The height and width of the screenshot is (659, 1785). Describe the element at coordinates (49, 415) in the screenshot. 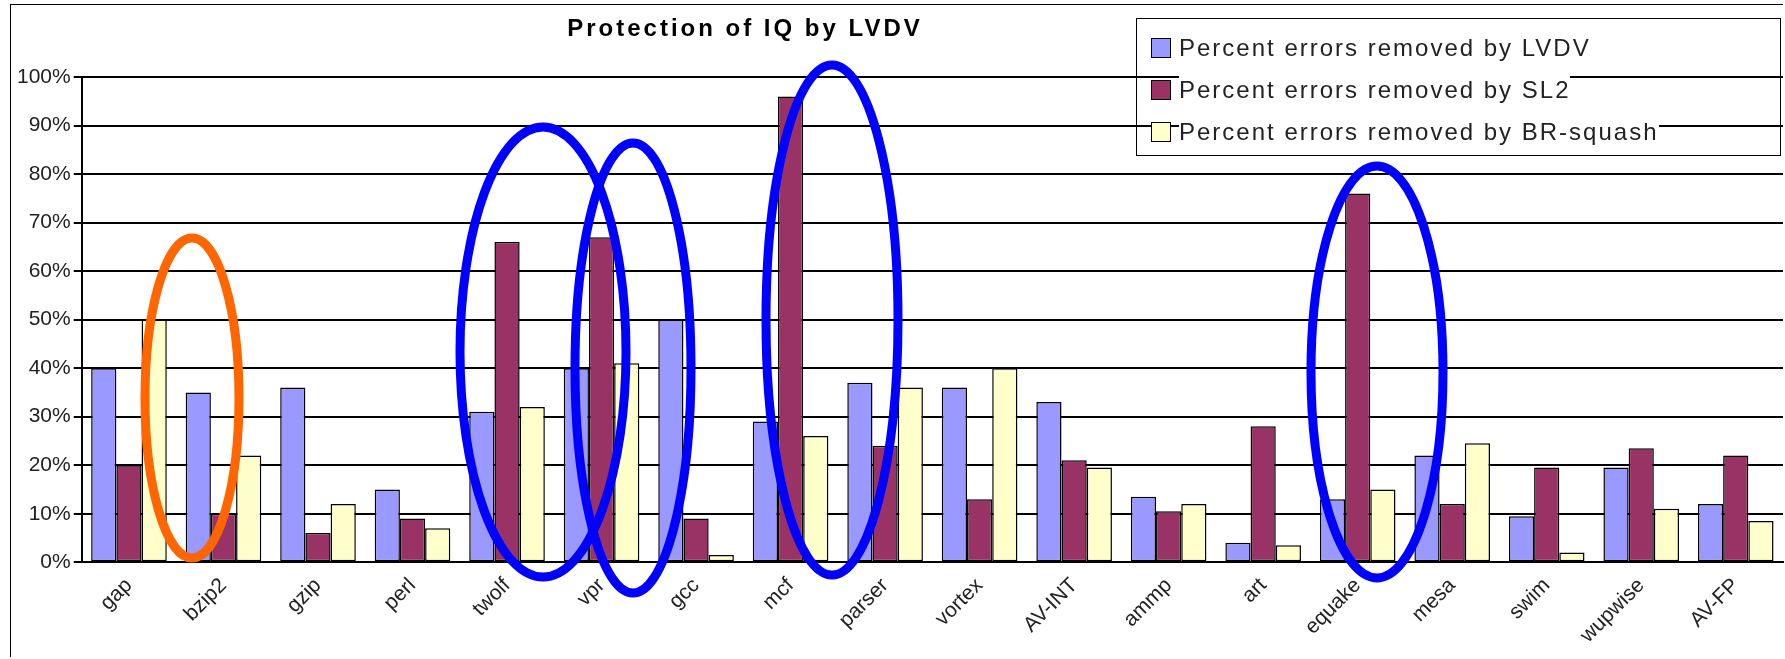

I see `y-tick-label: 30%` at that location.